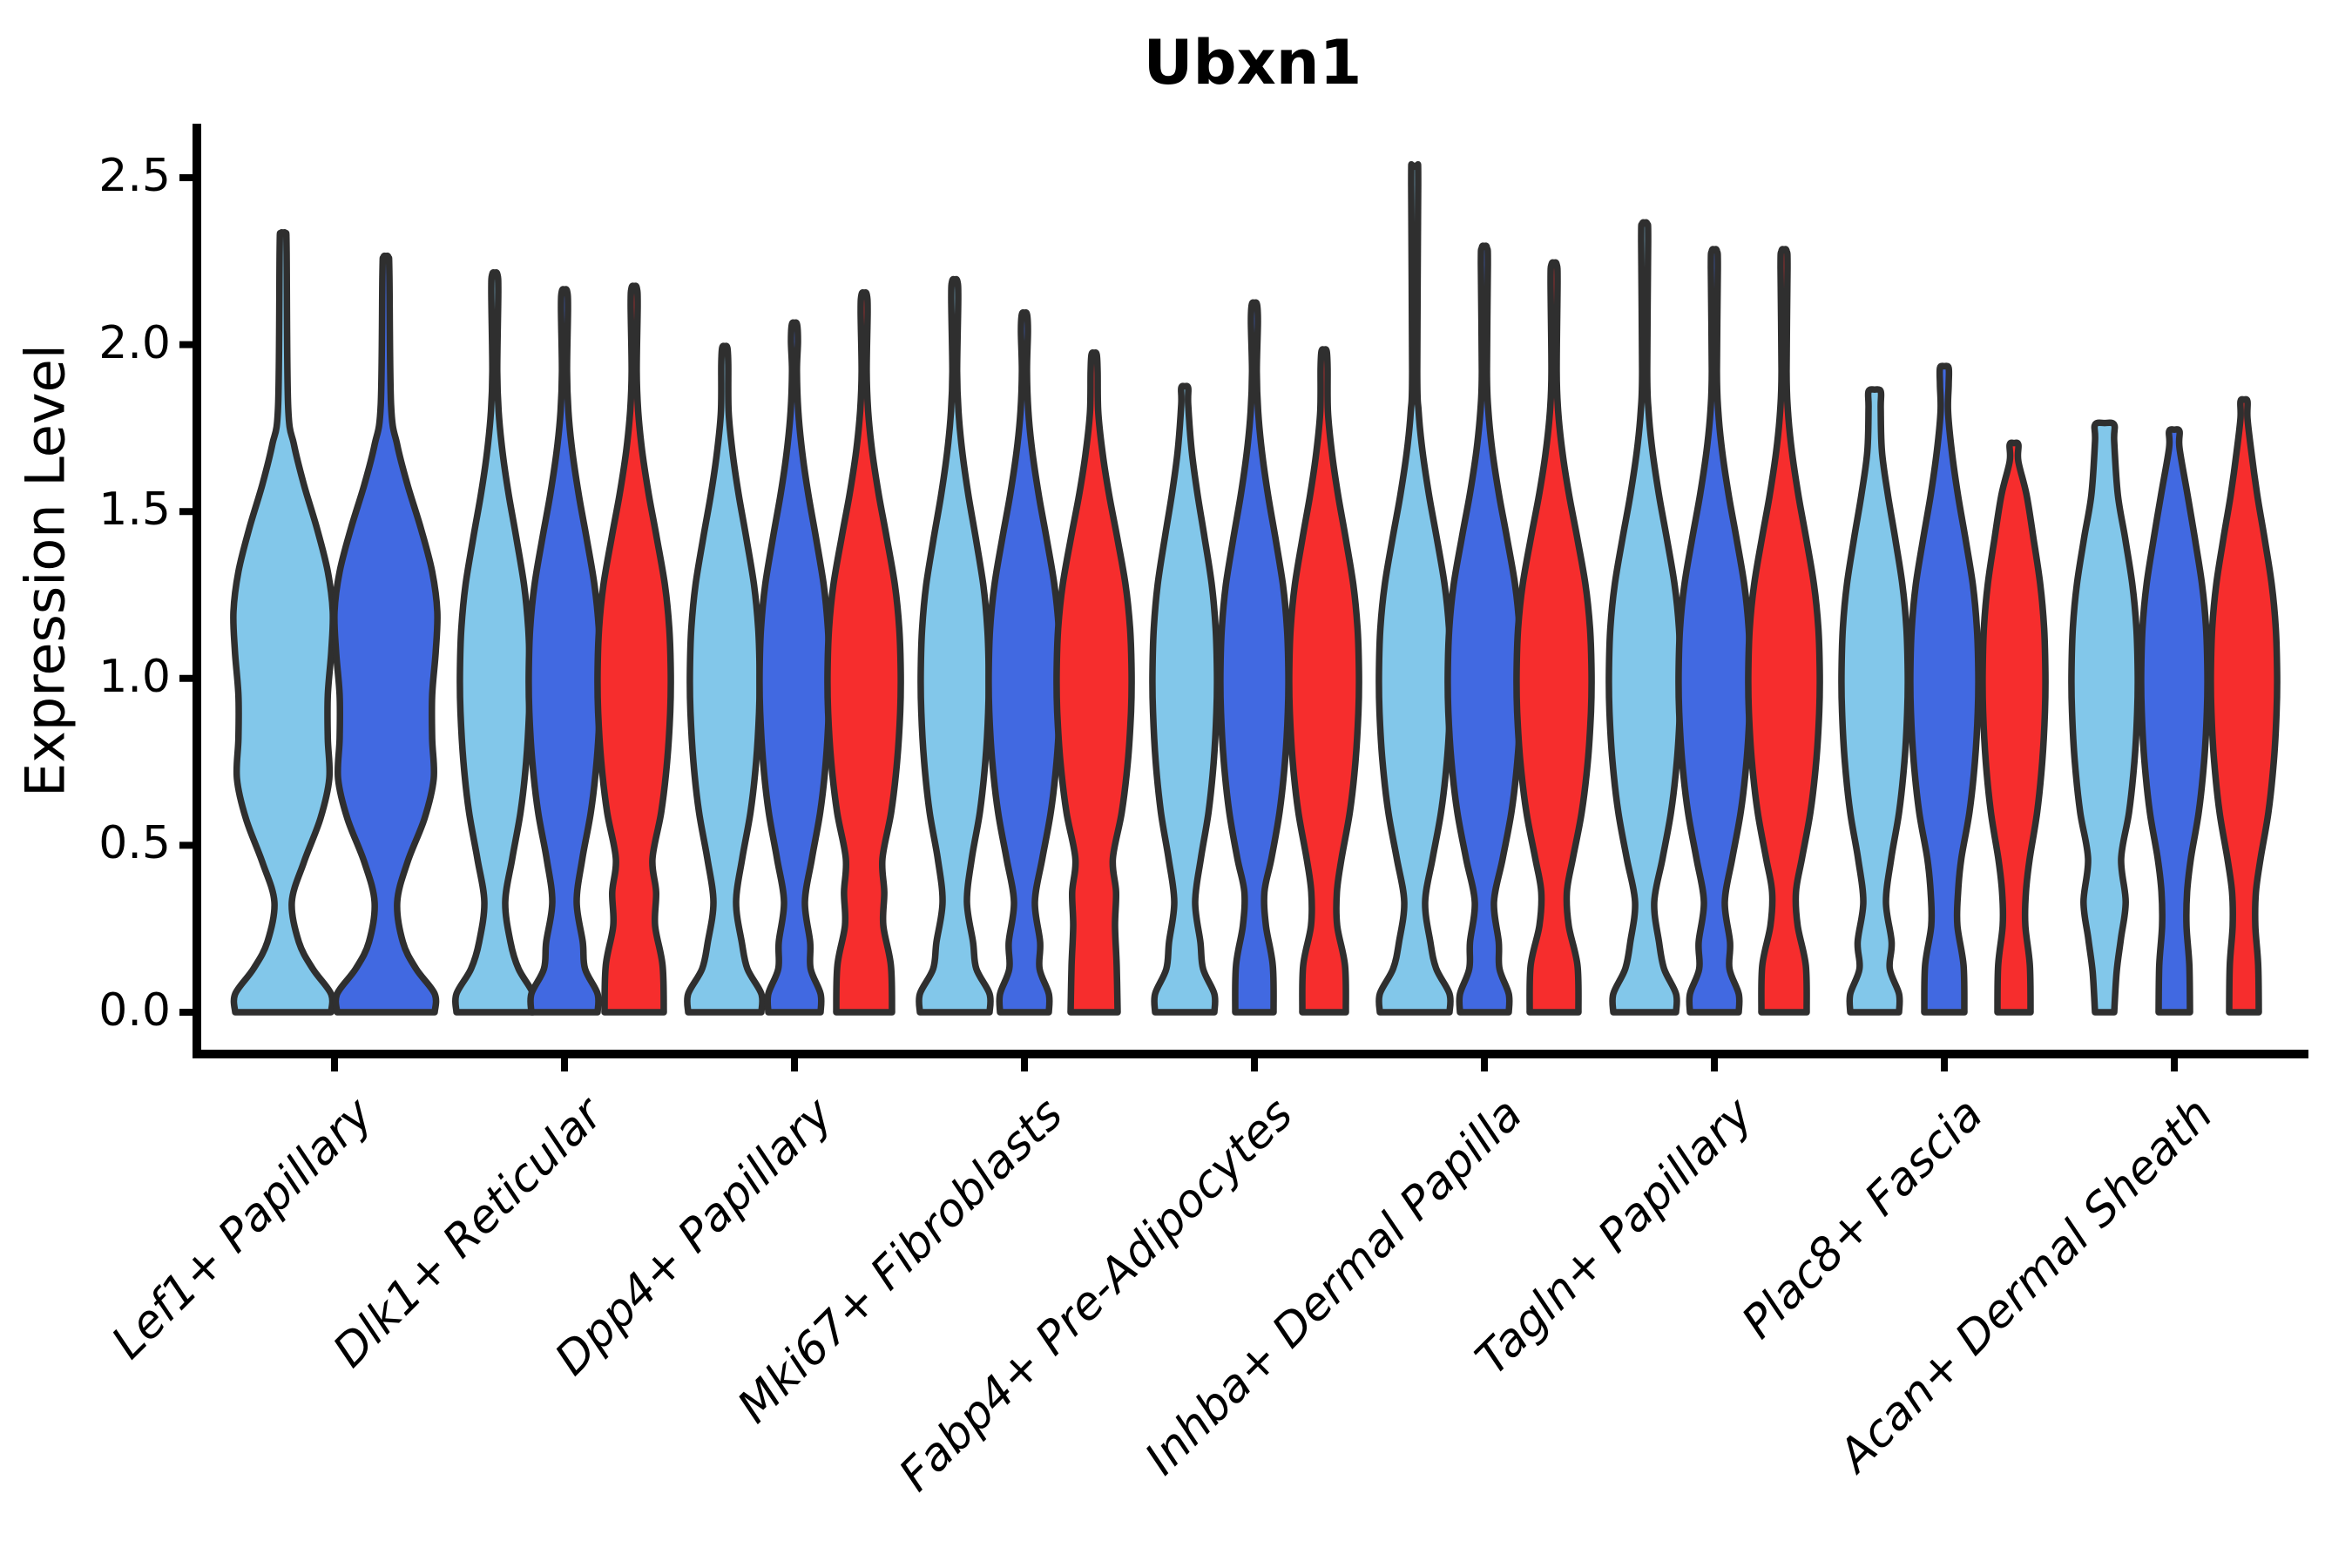 This screenshot has height=1568, width=2352. I want to click on y-tick-label: 0.0, so click(134, 1011).